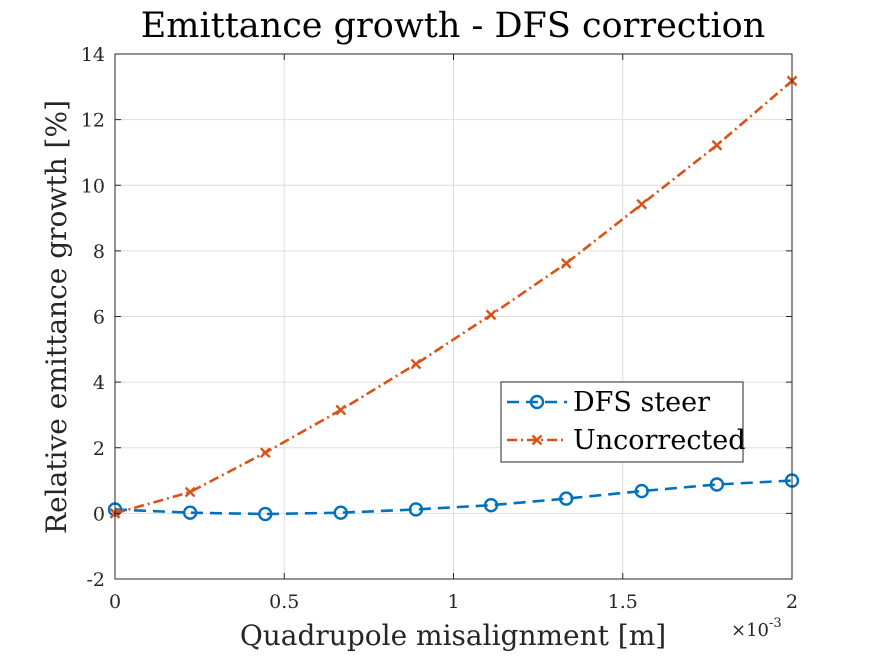 Image resolution: width=875 pixels, height=656 pixels. I want to click on legend: DFS steer Uncorrected, so click(623, 422).